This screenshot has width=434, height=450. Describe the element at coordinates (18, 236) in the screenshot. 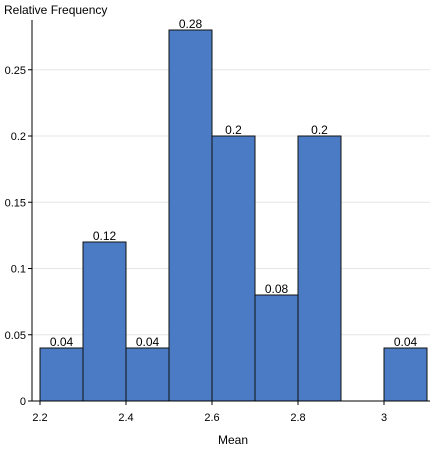

I see `y-ticks: 0 0.05 0.1 0.15 0.2 0.25` at that location.